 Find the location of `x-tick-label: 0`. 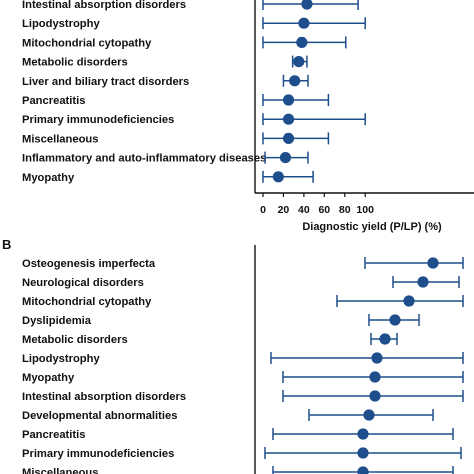

x-tick-label: 0 is located at coordinates (263, 210).